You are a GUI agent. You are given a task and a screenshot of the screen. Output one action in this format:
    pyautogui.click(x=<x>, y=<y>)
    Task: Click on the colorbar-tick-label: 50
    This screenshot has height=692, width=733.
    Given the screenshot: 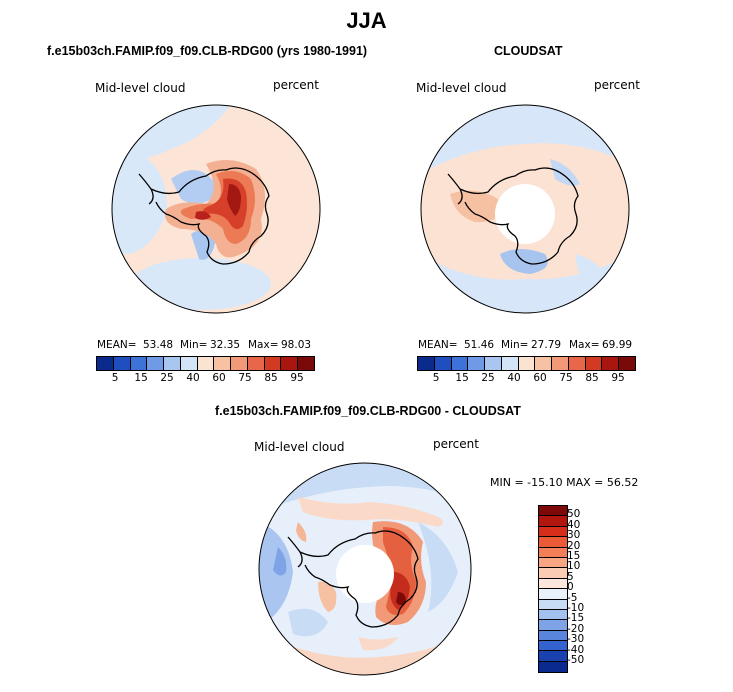 What is the action you would take?
    pyautogui.click(x=574, y=514)
    